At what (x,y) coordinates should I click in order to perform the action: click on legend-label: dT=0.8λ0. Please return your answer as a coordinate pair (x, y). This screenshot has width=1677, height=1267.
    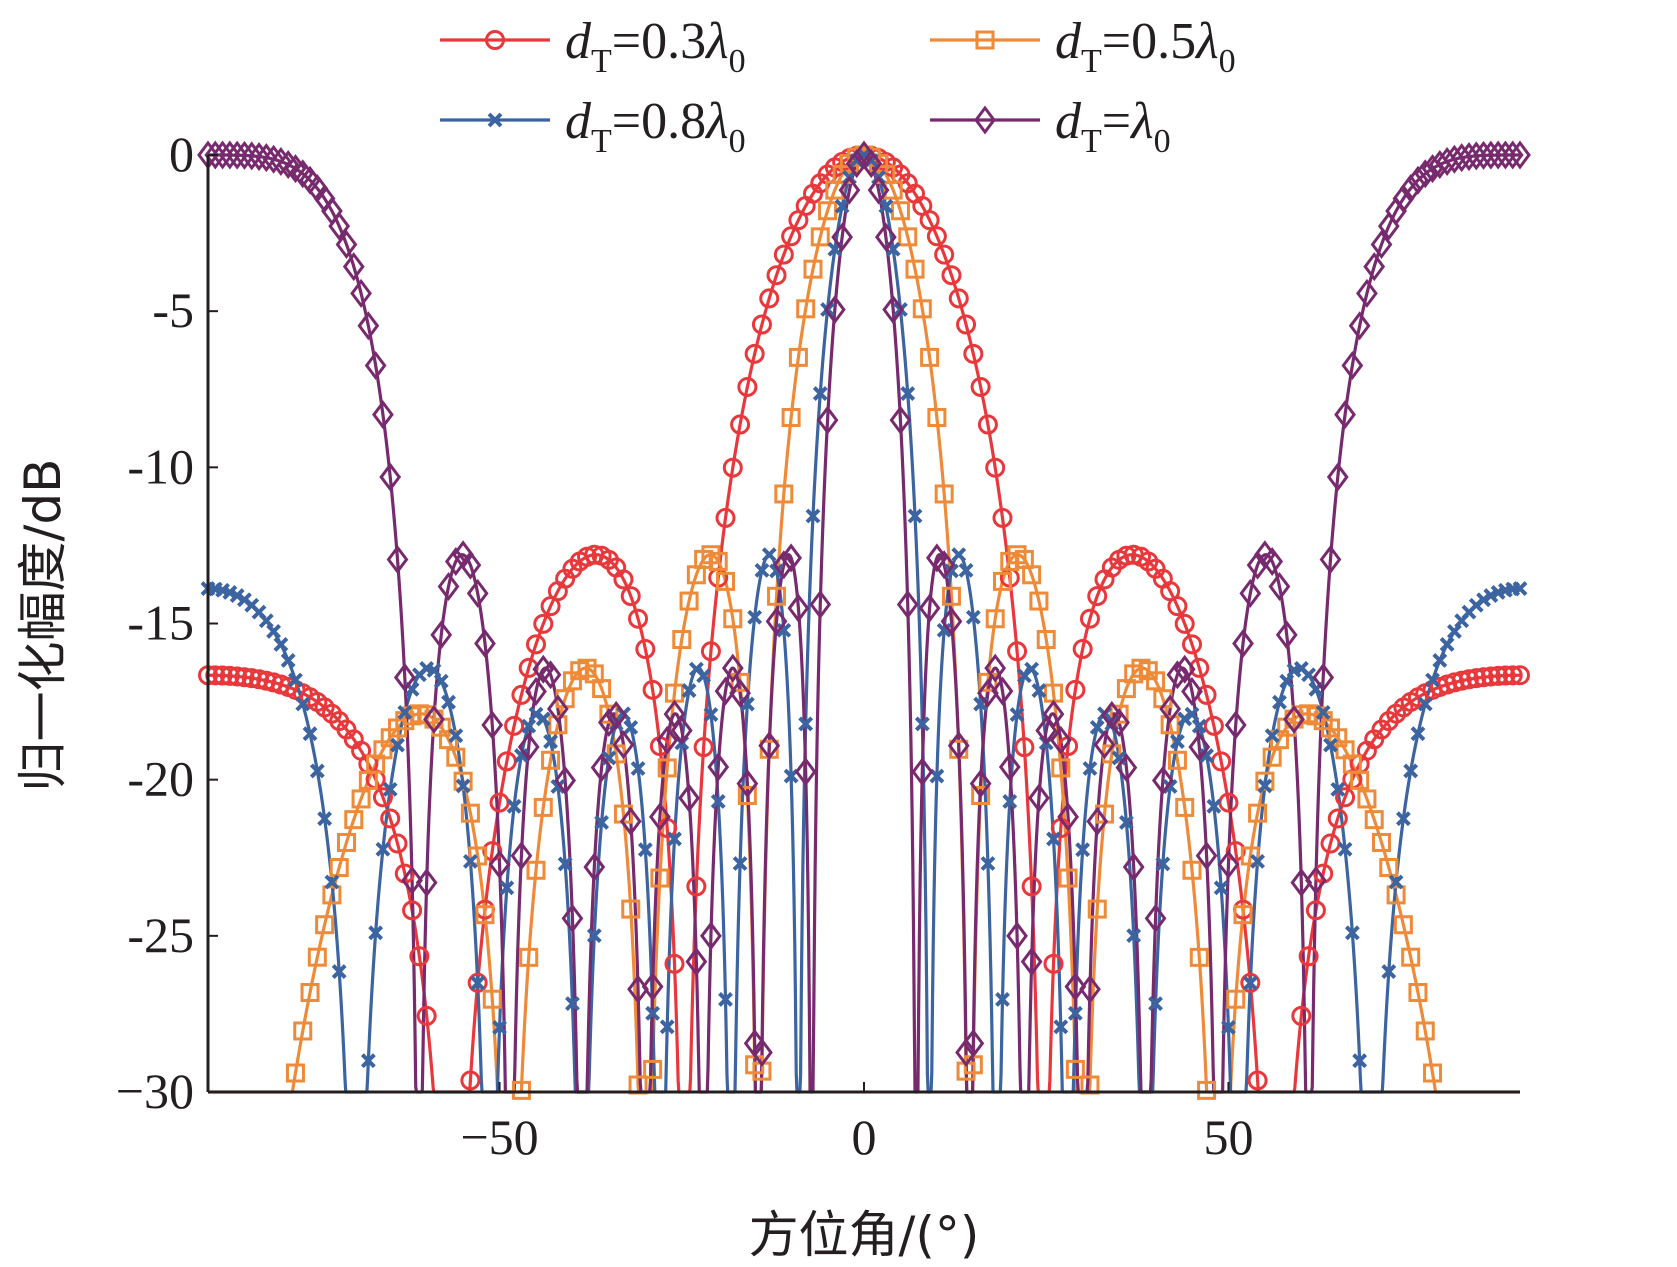
    Looking at the image, I should click on (655, 126).